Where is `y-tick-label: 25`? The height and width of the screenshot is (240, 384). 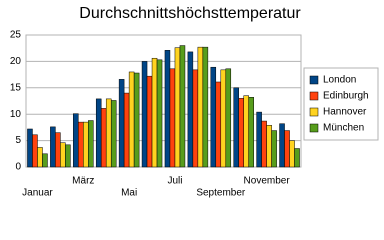 y-tick-label: 25 is located at coordinates (16, 35).